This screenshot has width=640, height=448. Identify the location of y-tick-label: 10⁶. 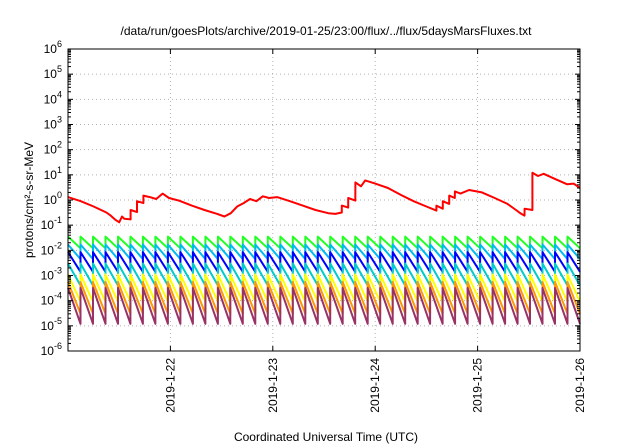
(53, 47).